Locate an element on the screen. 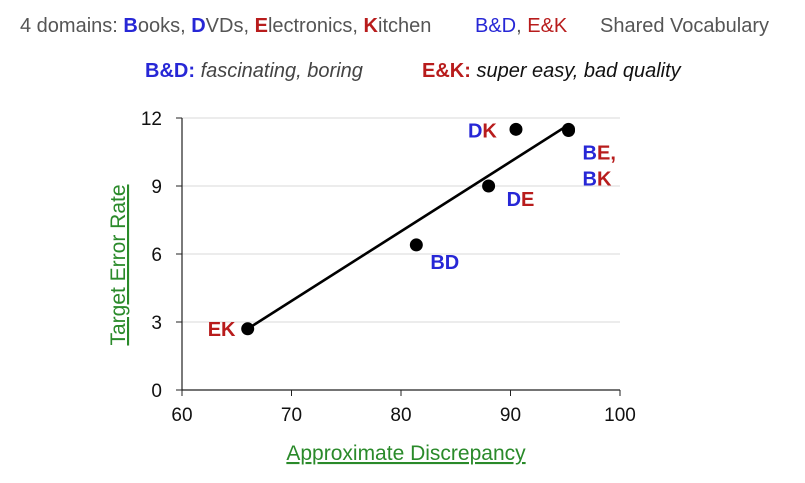 The height and width of the screenshot is (483, 805). domain-kitchen-initial: K is located at coordinates (370, 26).